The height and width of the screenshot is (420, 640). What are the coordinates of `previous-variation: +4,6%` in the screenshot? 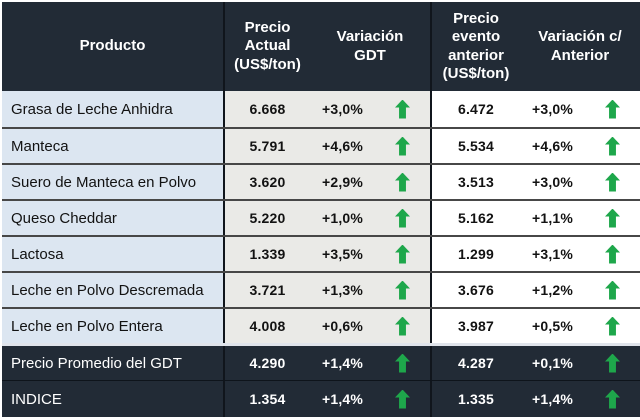 It's located at (552, 146).